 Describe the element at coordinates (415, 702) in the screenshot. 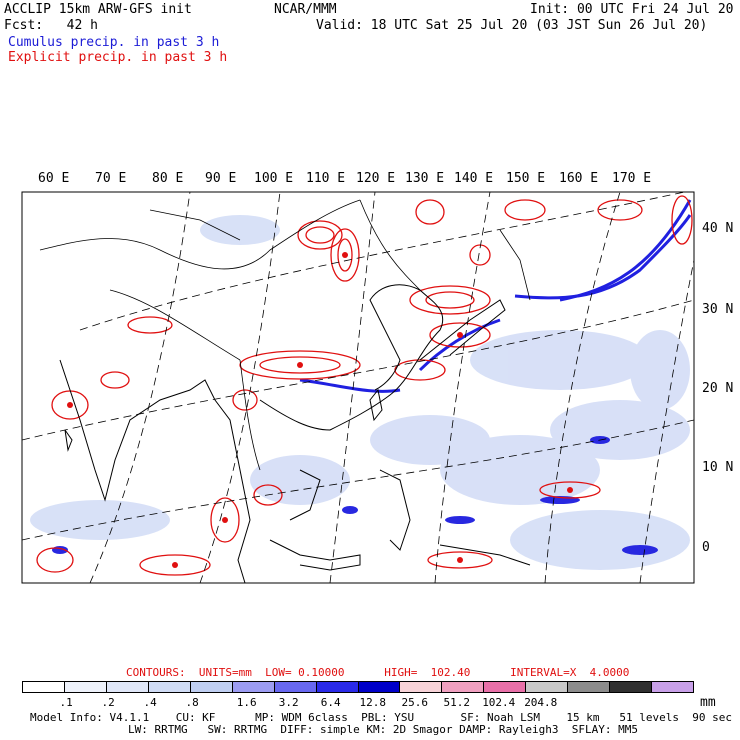

I see `color-scale-tick: 25.6` at that location.